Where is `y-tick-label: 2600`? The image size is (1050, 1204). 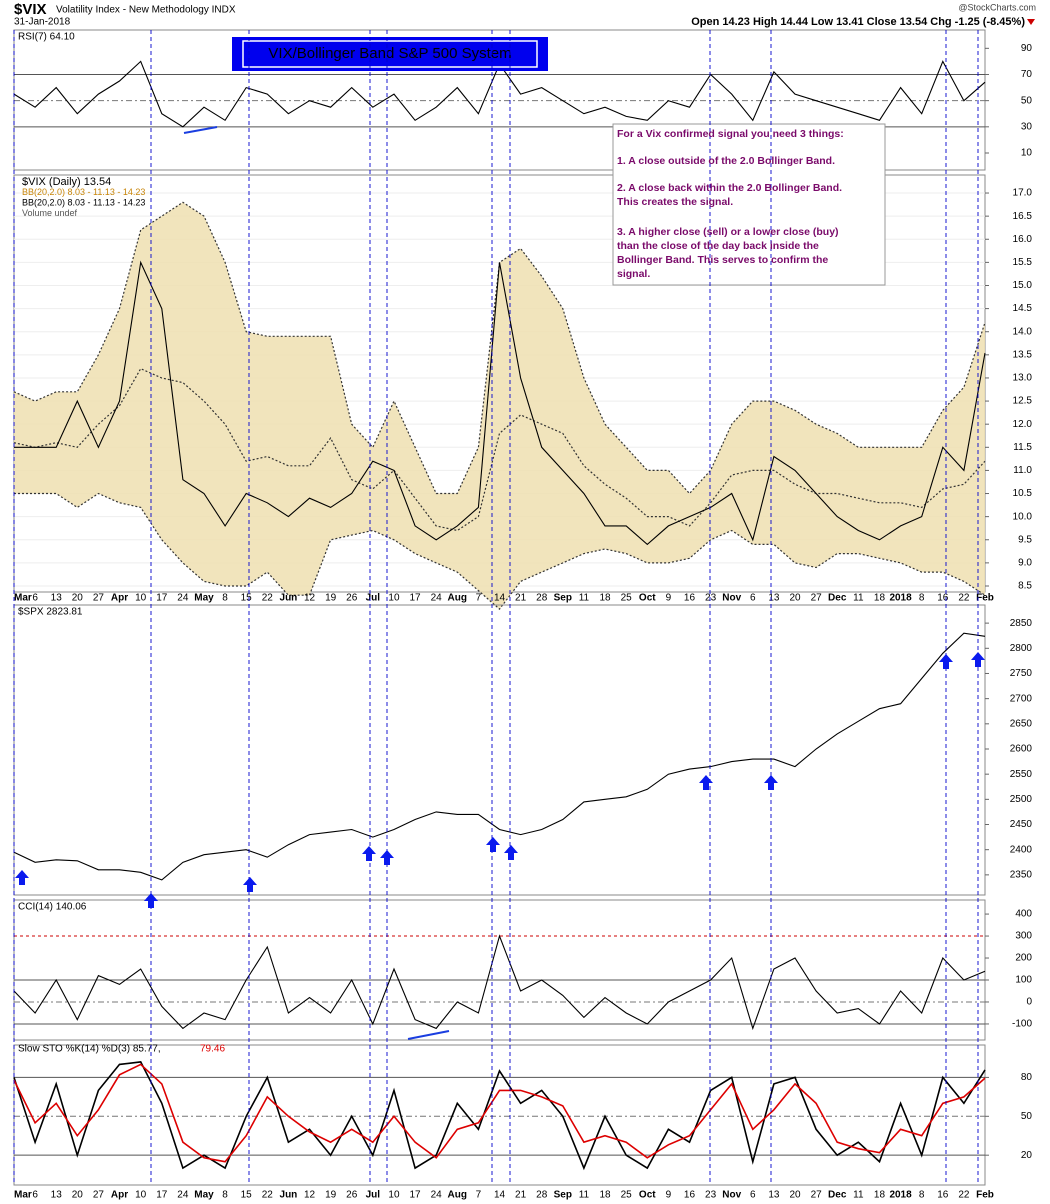 y-tick-label: 2600 is located at coordinates (1021, 749).